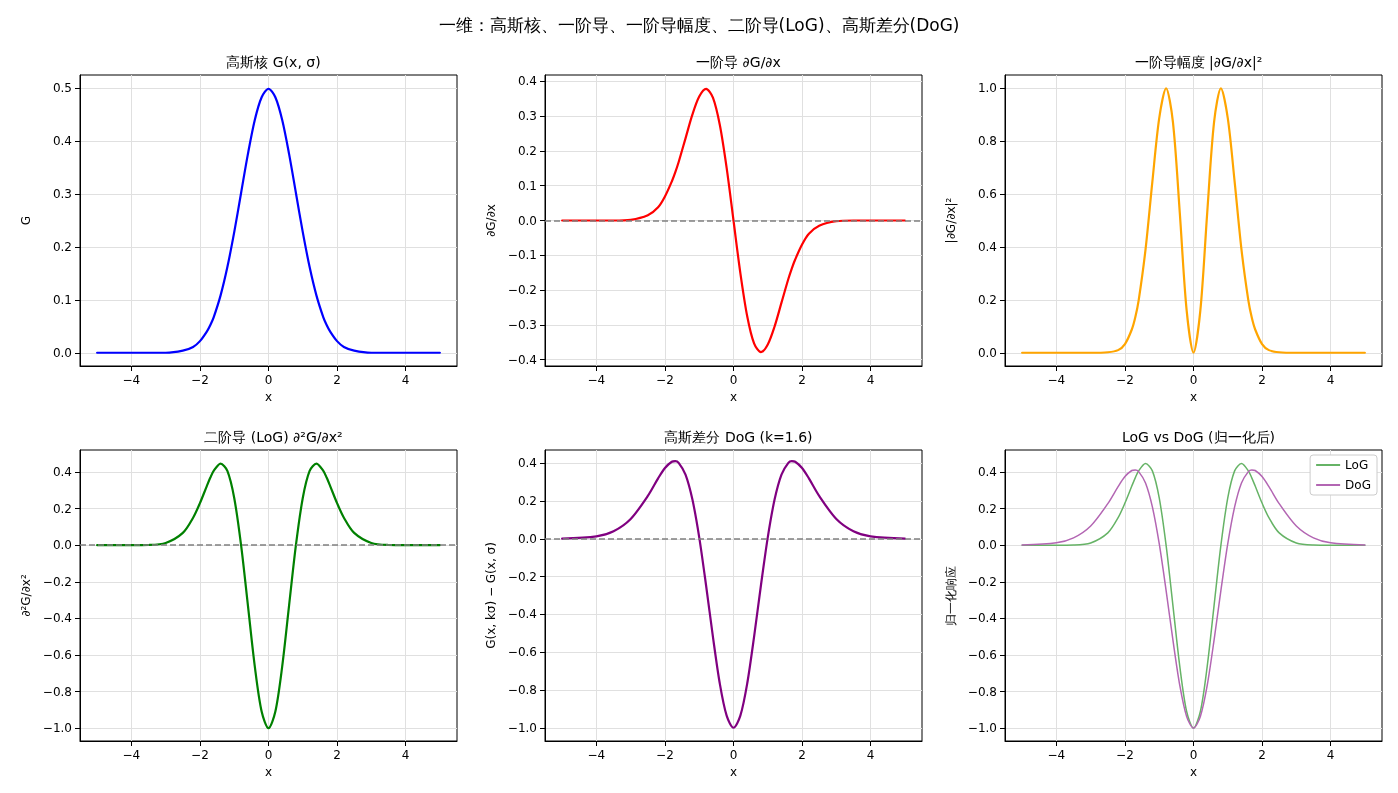  I want to click on y-axis-title: 归一化响应, so click(950, 595).